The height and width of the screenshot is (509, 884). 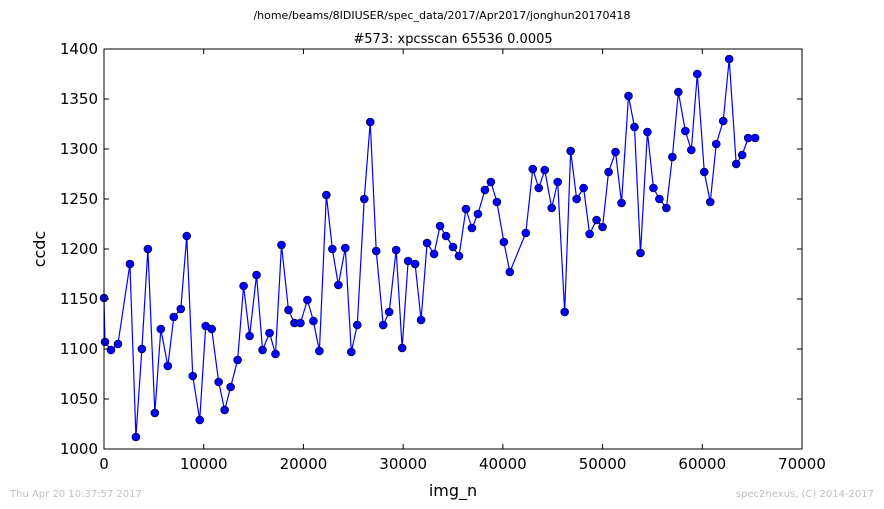 What do you see at coordinates (503, 464) in the screenshot?
I see `x-tick-label: 40000` at bounding box center [503, 464].